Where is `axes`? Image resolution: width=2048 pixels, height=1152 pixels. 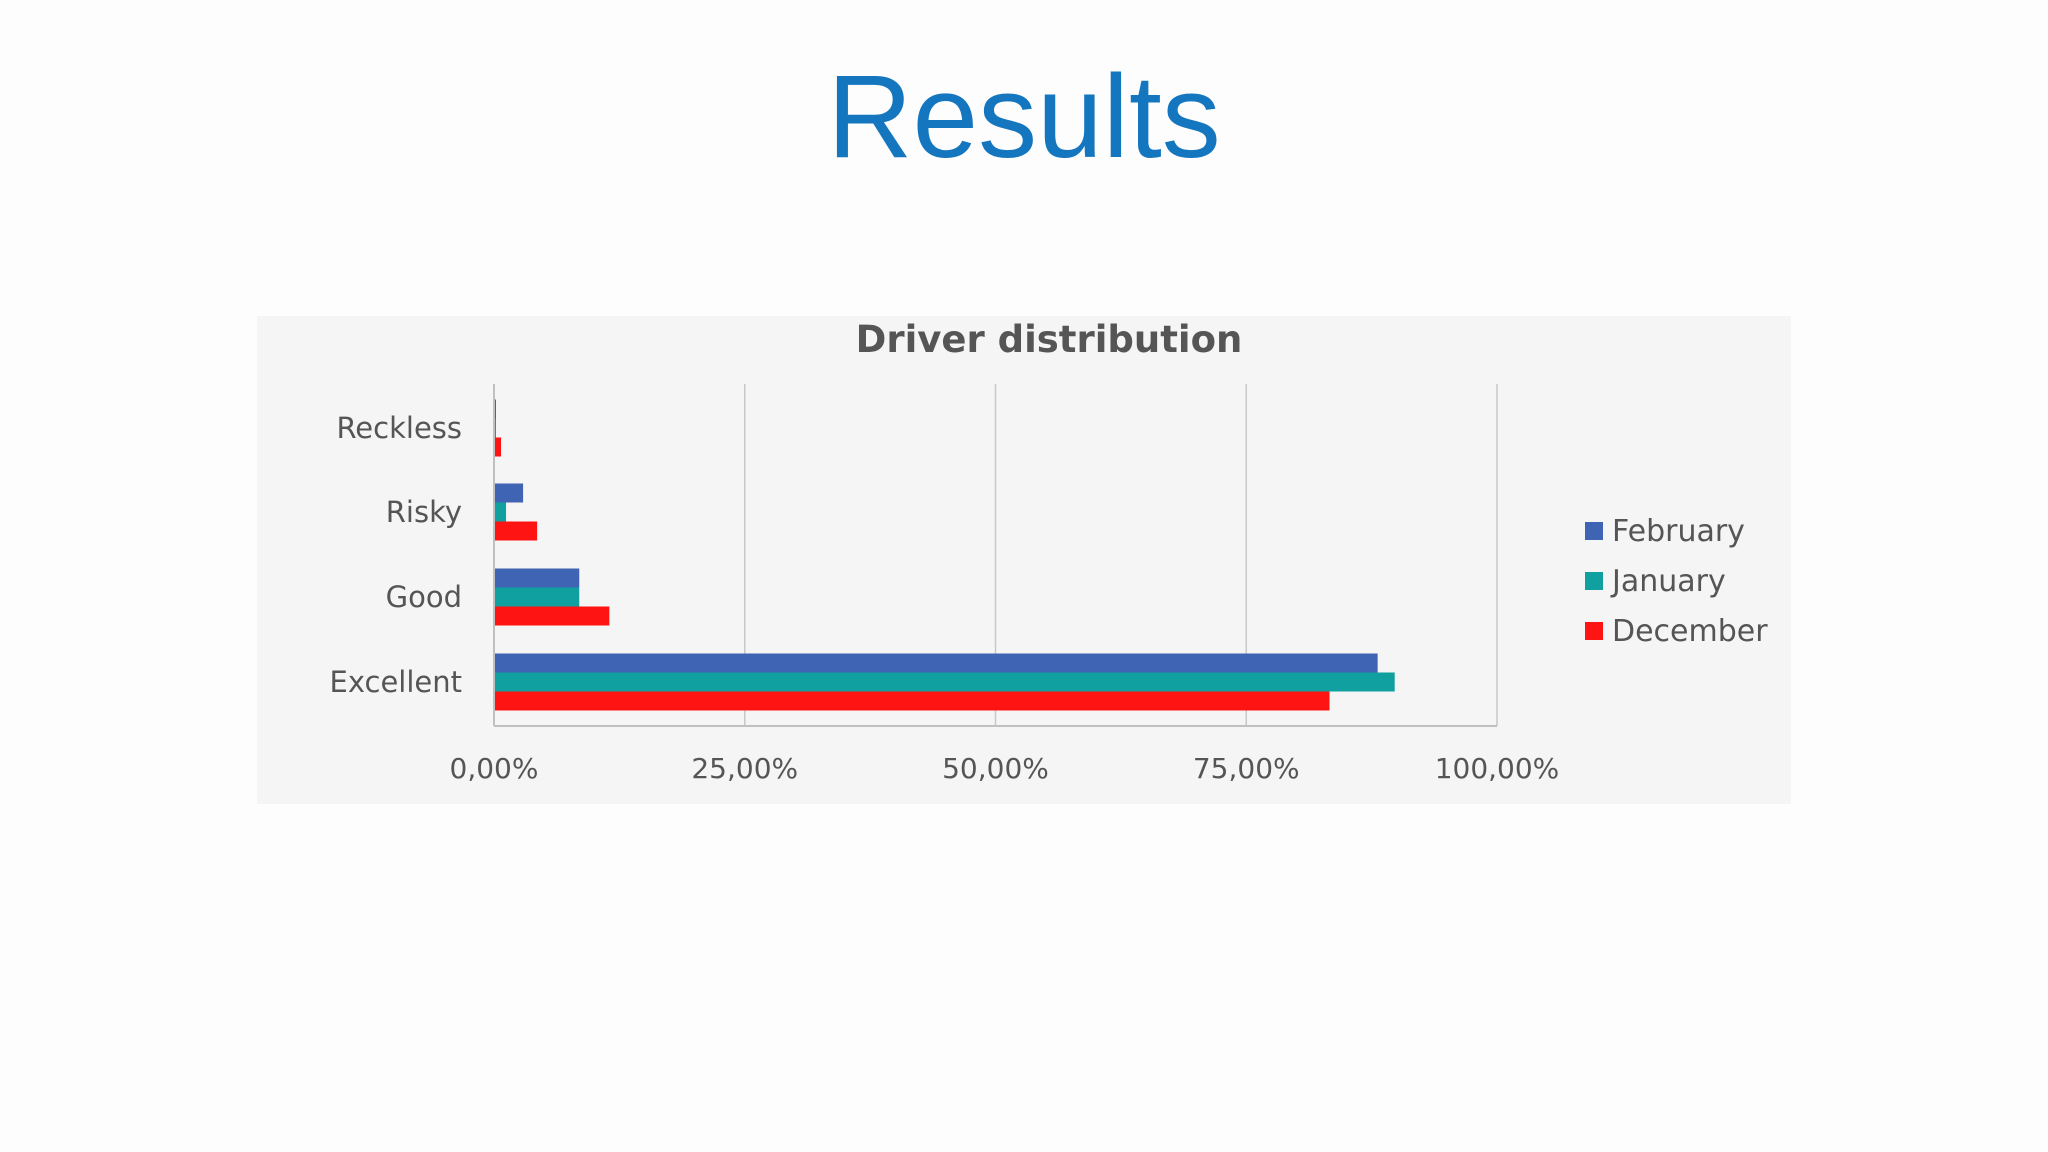
axes is located at coordinates (995, 555).